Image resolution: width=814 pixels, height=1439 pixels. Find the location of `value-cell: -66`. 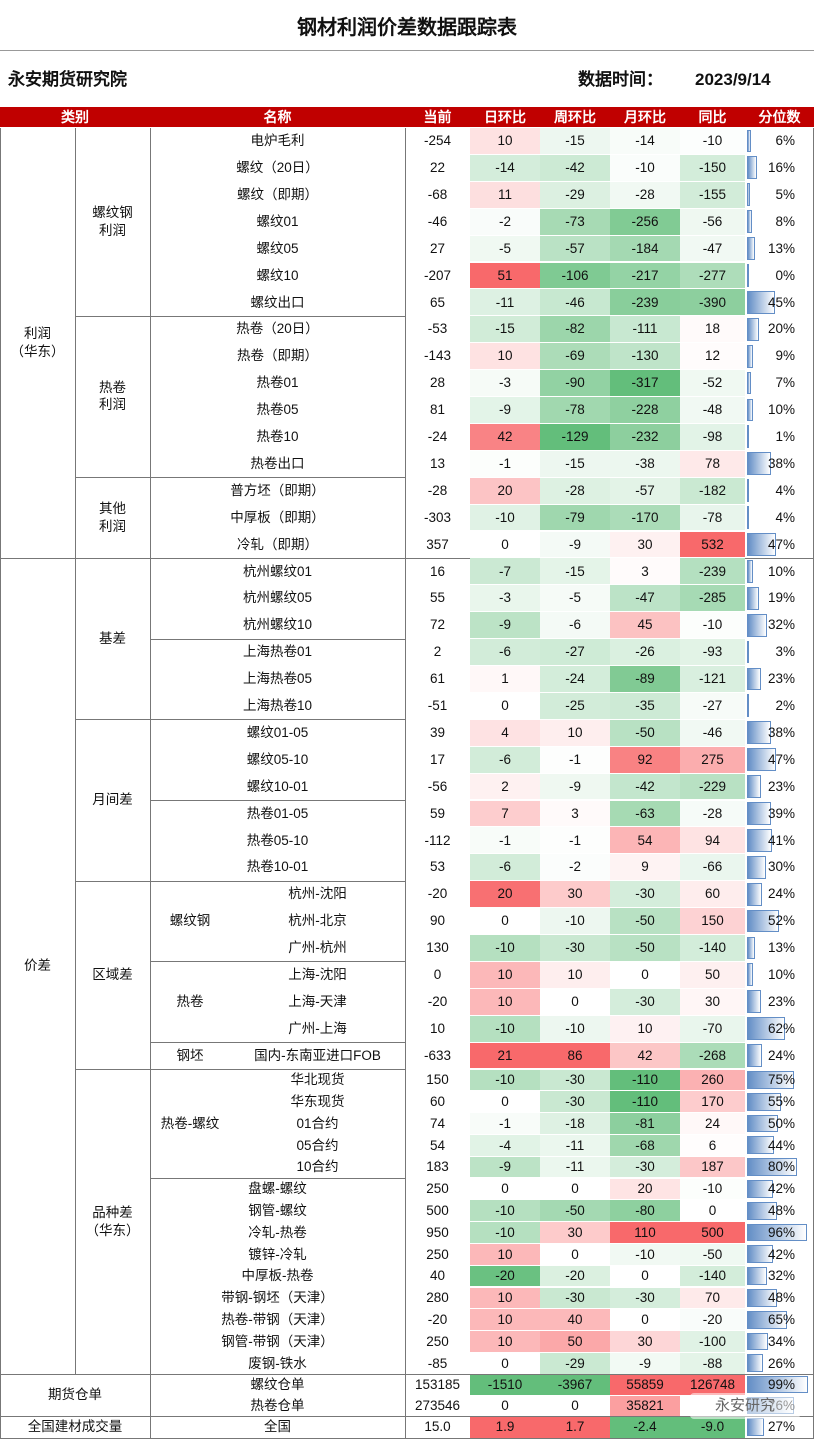

value-cell: -66 is located at coordinates (712, 867).